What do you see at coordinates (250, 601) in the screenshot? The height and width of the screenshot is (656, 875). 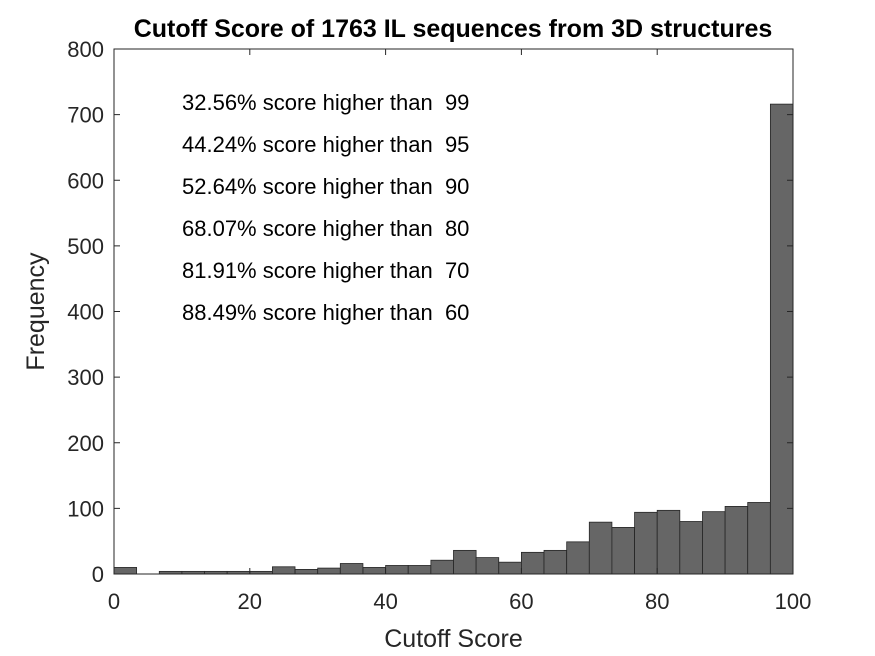 I see `x-tick-label: 20` at bounding box center [250, 601].